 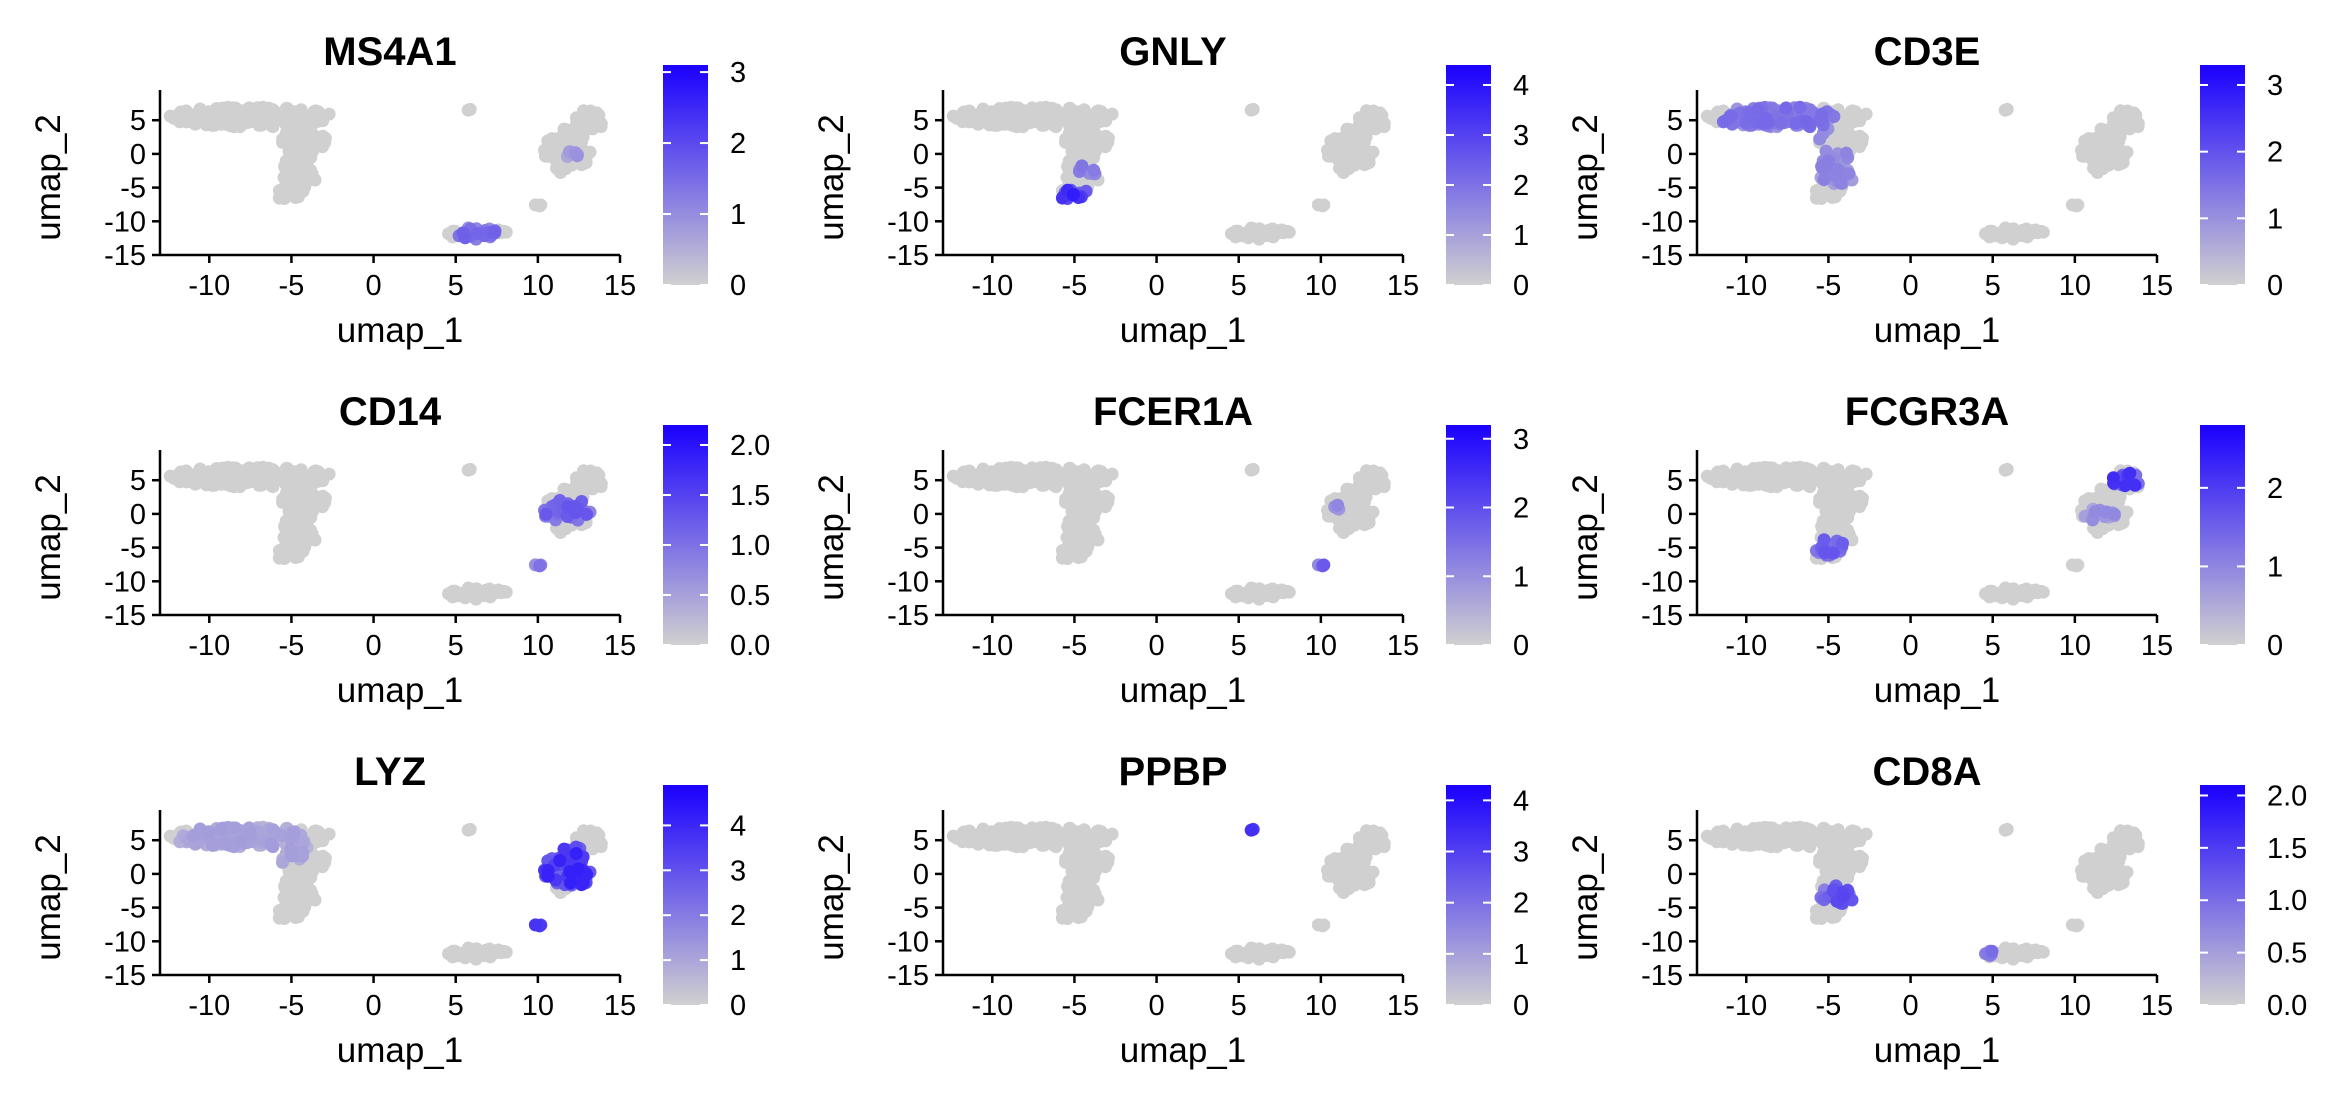 What do you see at coordinates (456, 646) in the screenshot?
I see `x-tick-label: 5` at bounding box center [456, 646].